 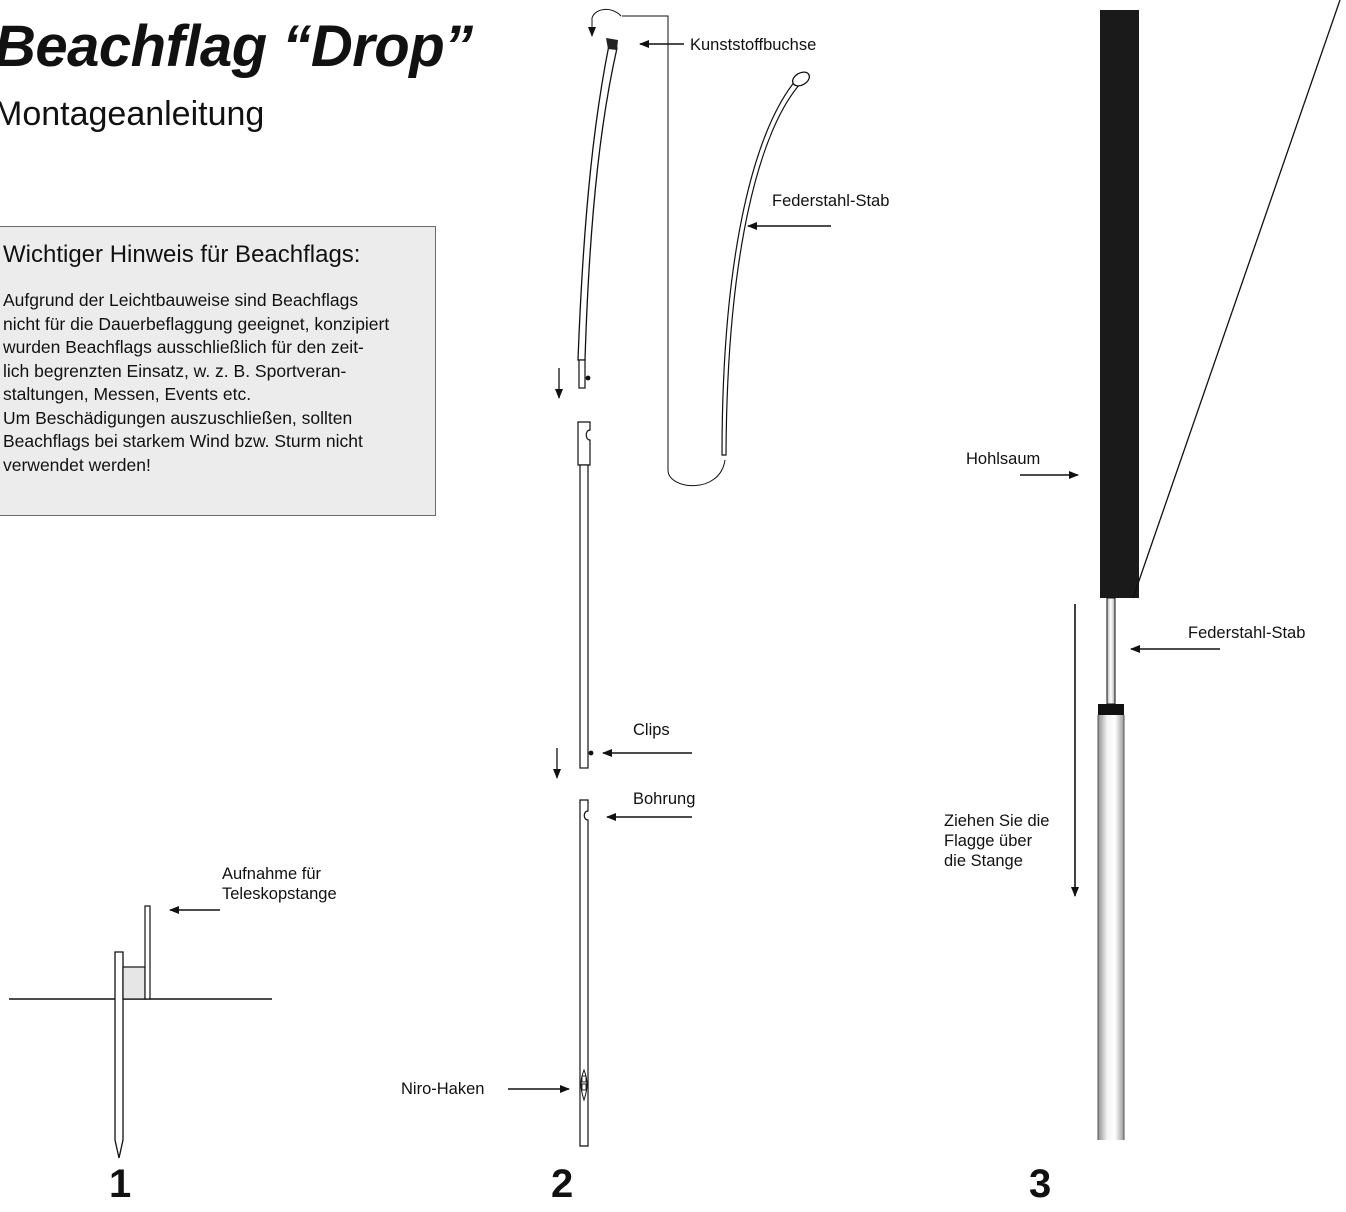 I want to click on label-ziehen: Ziehen Sie die Flagge über die Stange, so click(x=997, y=841).